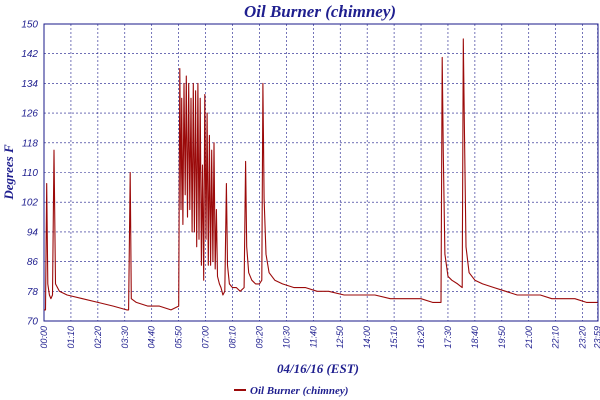  Describe the element at coordinates (179, 337) in the screenshot. I see `x-tick-label: 05:50` at that location.